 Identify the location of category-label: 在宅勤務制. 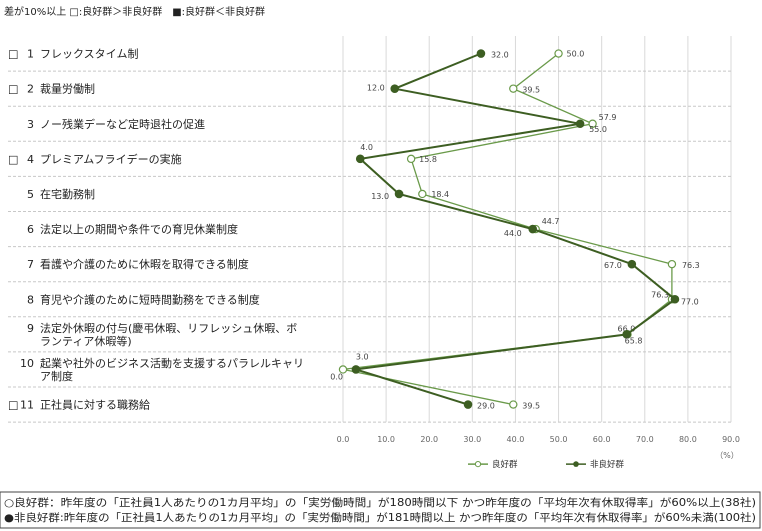
(67, 194).